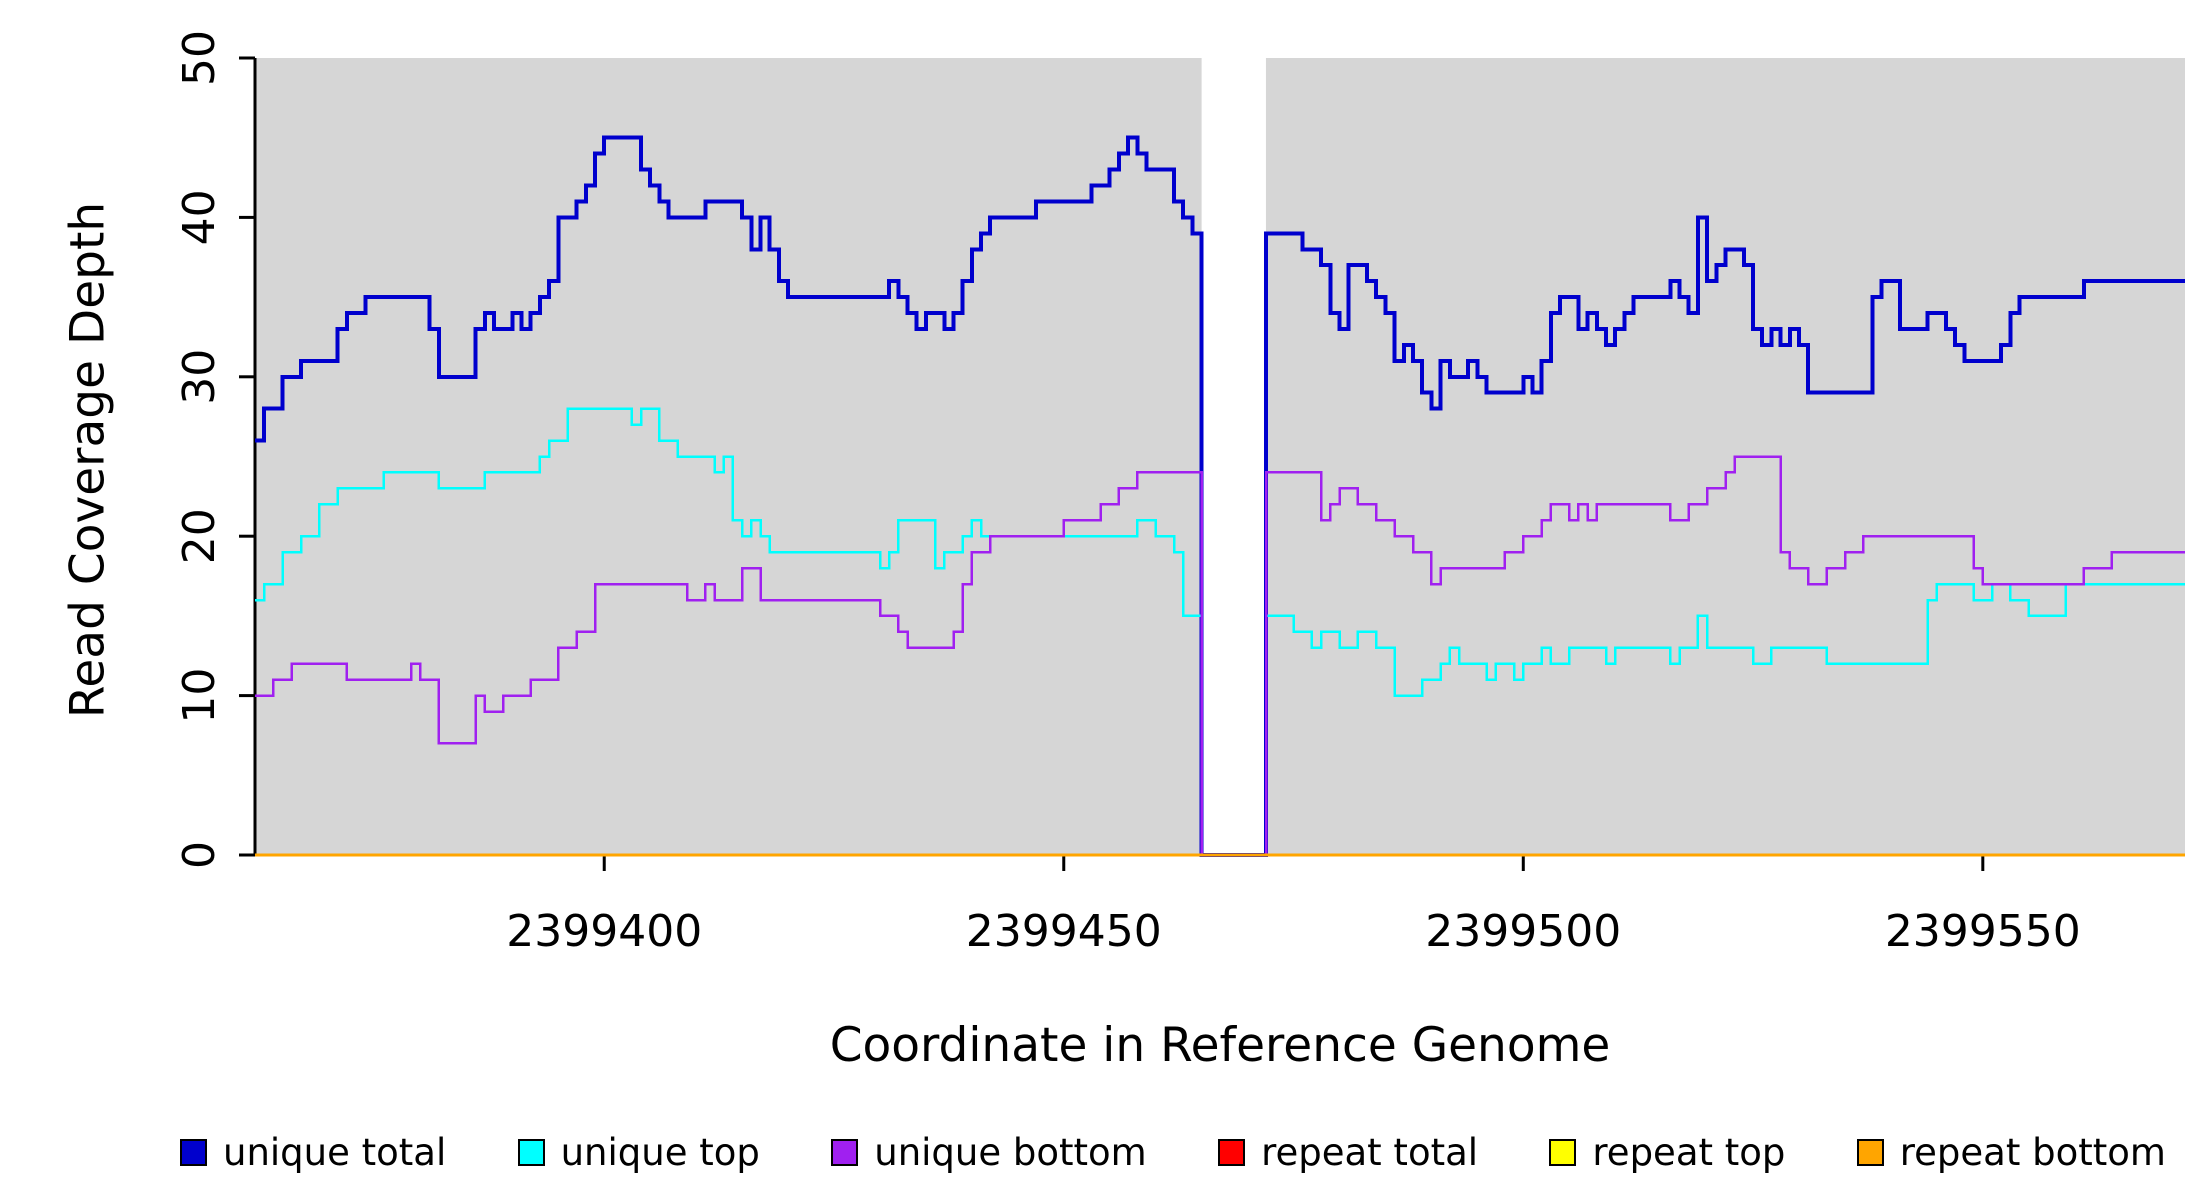 This screenshot has width=2200, height=1200. What do you see at coordinates (1870, 1152) in the screenshot?
I see `legend-swatch-repeat-bottom` at bounding box center [1870, 1152].